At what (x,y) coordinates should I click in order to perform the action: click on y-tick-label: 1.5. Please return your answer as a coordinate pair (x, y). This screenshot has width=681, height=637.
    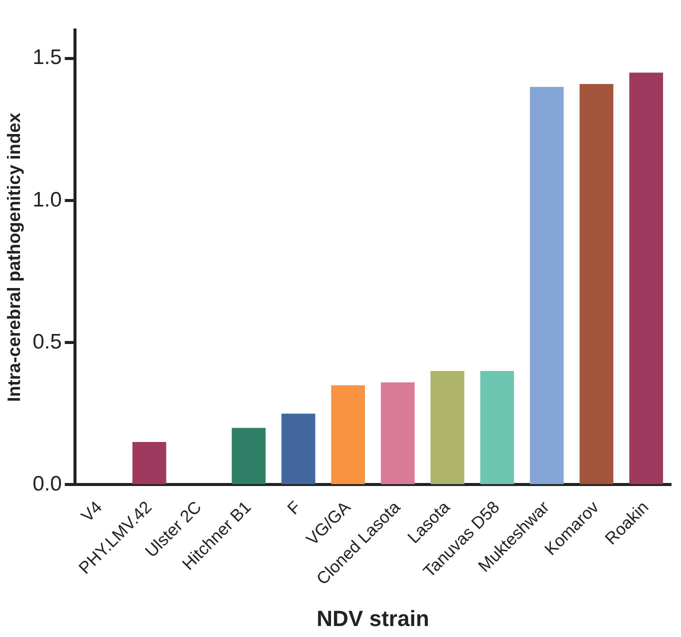
    Looking at the image, I should click on (47, 58).